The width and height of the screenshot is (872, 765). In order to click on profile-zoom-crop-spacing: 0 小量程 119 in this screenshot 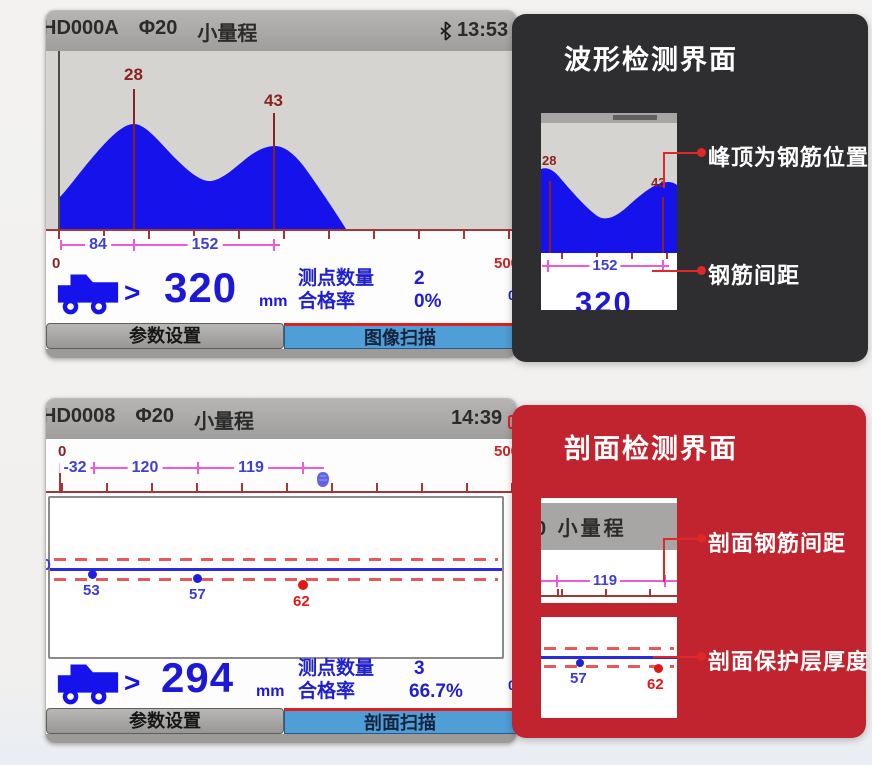, I will do `click(609, 550)`.